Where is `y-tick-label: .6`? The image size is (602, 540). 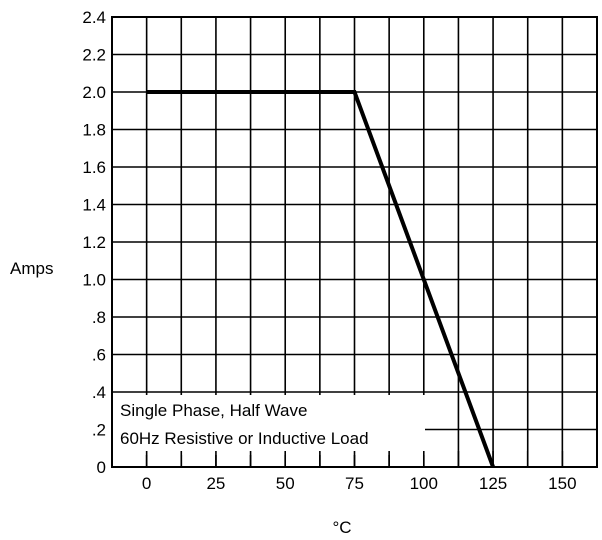 y-tick-label: .6 is located at coordinates (99, 355).